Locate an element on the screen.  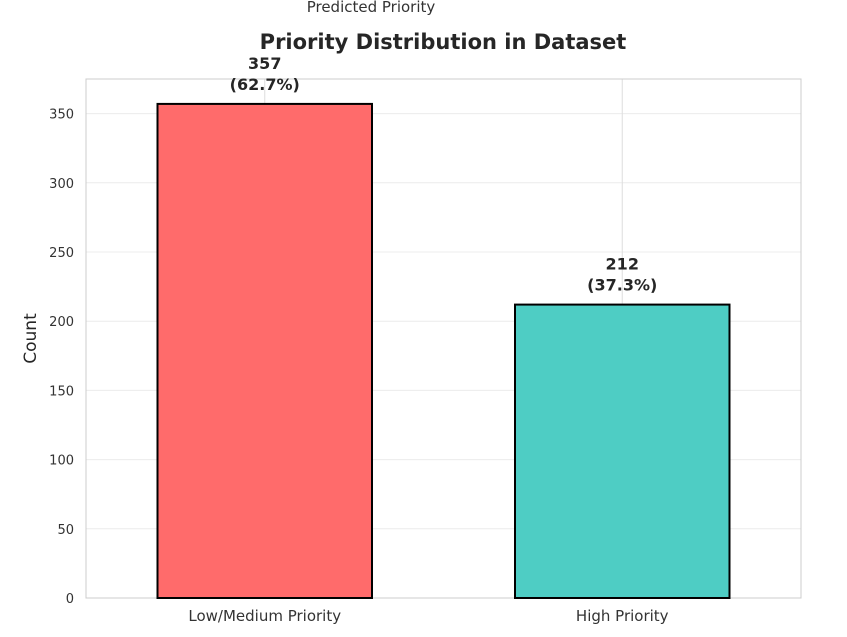
data-label-count-0: 357 is located at coordinates (264, 63).